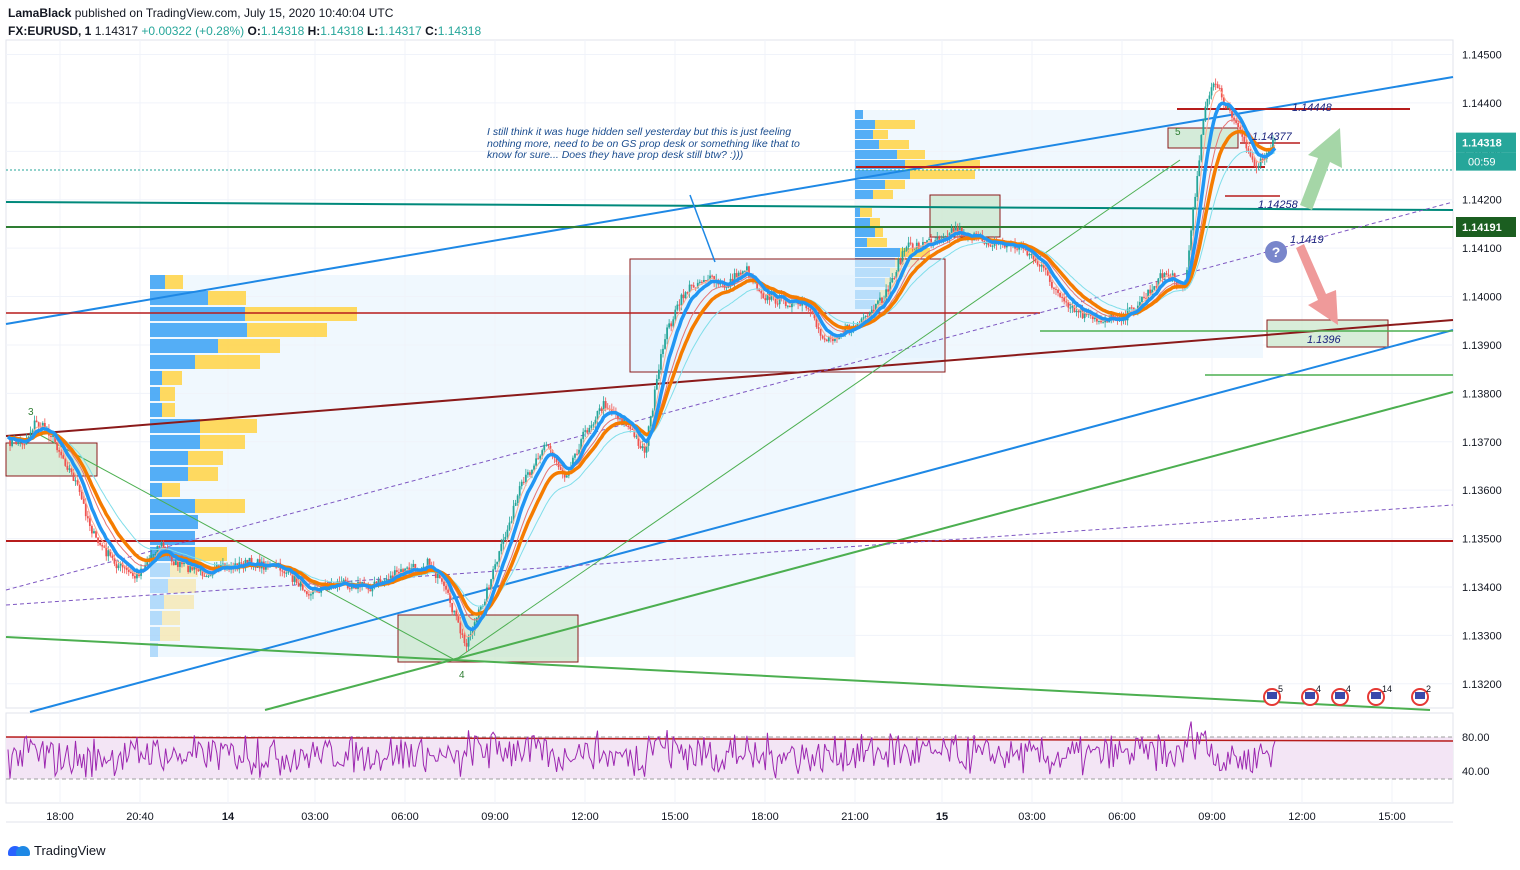 The width and height of the screenshot is (1520, 870). Describe the element at coordinates (1482, 144) in the screenshot. I see `last-price-value: 1.14318` at that location.